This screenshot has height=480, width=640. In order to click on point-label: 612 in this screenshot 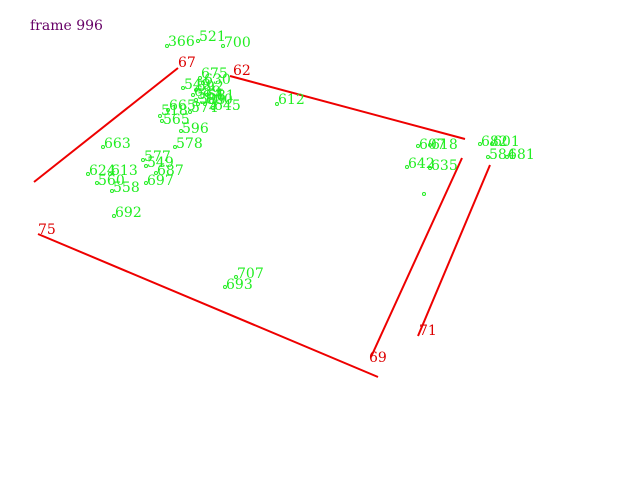, I will do `click(291, 100)`.